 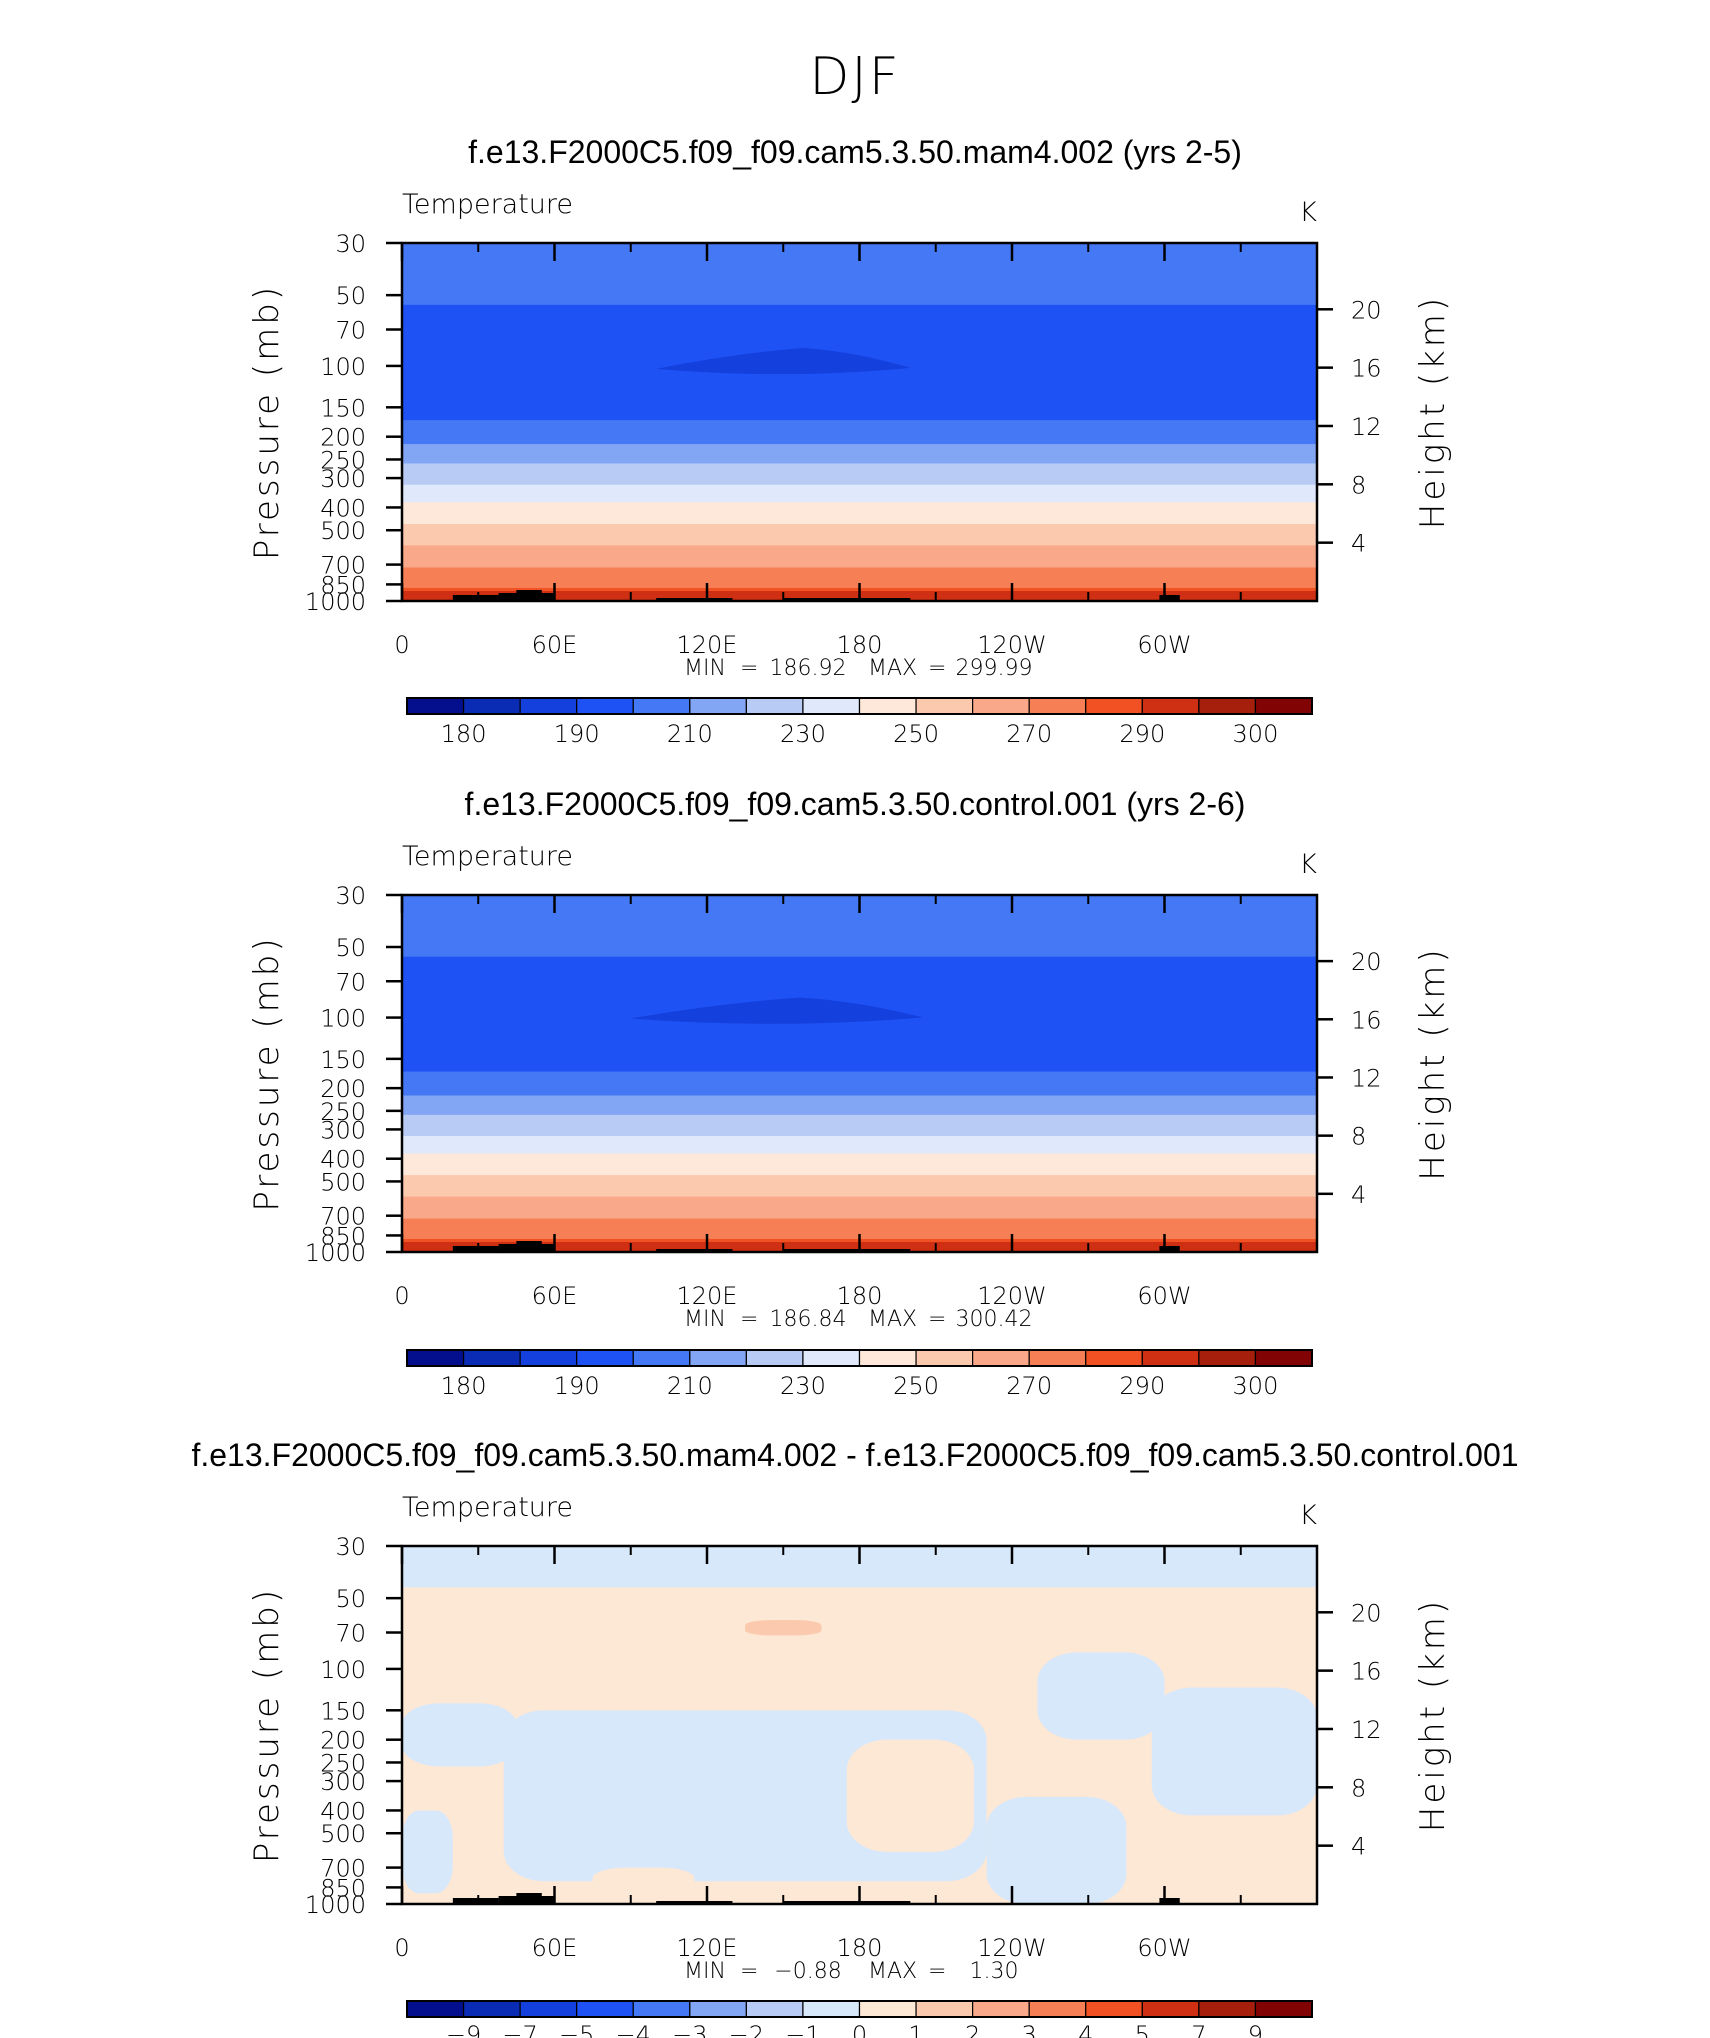 What do you see at coordinates (859, 2019) in the screenshot?
I see `colorbar: −9 −7 −5 −4 −3 −2 −1 0 1 2 3 4 5 7 9` at bounding box center [859, 2019].